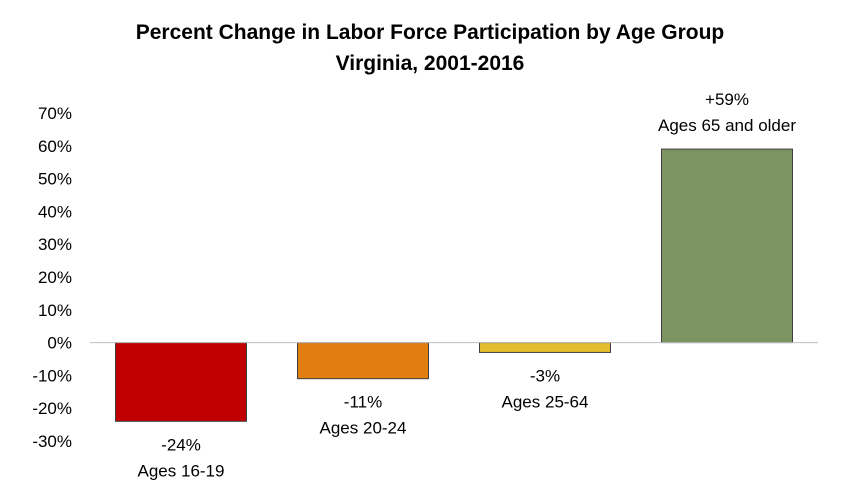 This screenshot has height=494, width=861. Describe the element at coordinates (55, 277) in the screenshot. I see `y-tick-label: 20%` at that location.